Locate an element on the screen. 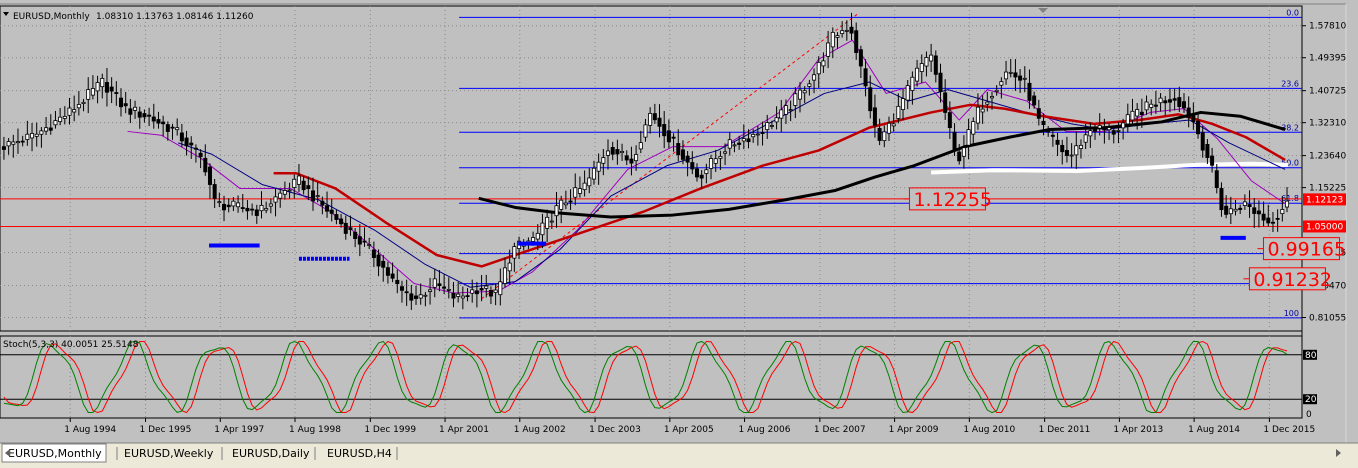 The width and height of the screenshot is (1358, 468). time-tick-label: 1 Apr 2005 is located at coordinates (689, 430).